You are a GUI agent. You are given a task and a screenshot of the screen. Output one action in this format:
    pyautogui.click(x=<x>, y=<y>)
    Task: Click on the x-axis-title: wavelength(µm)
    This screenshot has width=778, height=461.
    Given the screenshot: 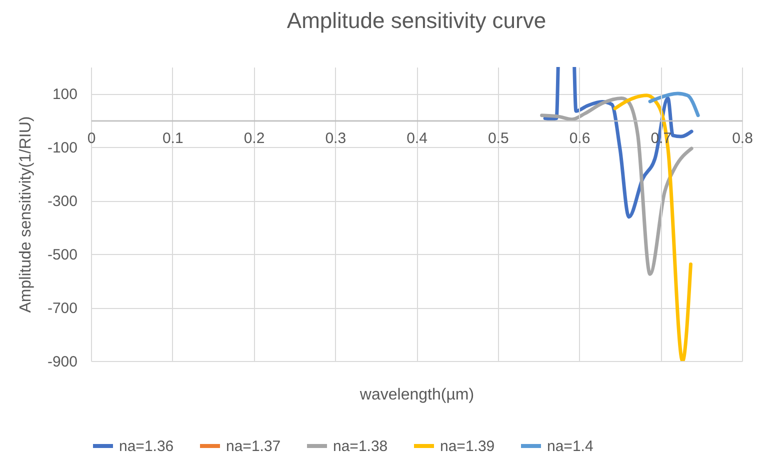 What is the action you would take?
    pyautogui.click(x=416, y=395)
    